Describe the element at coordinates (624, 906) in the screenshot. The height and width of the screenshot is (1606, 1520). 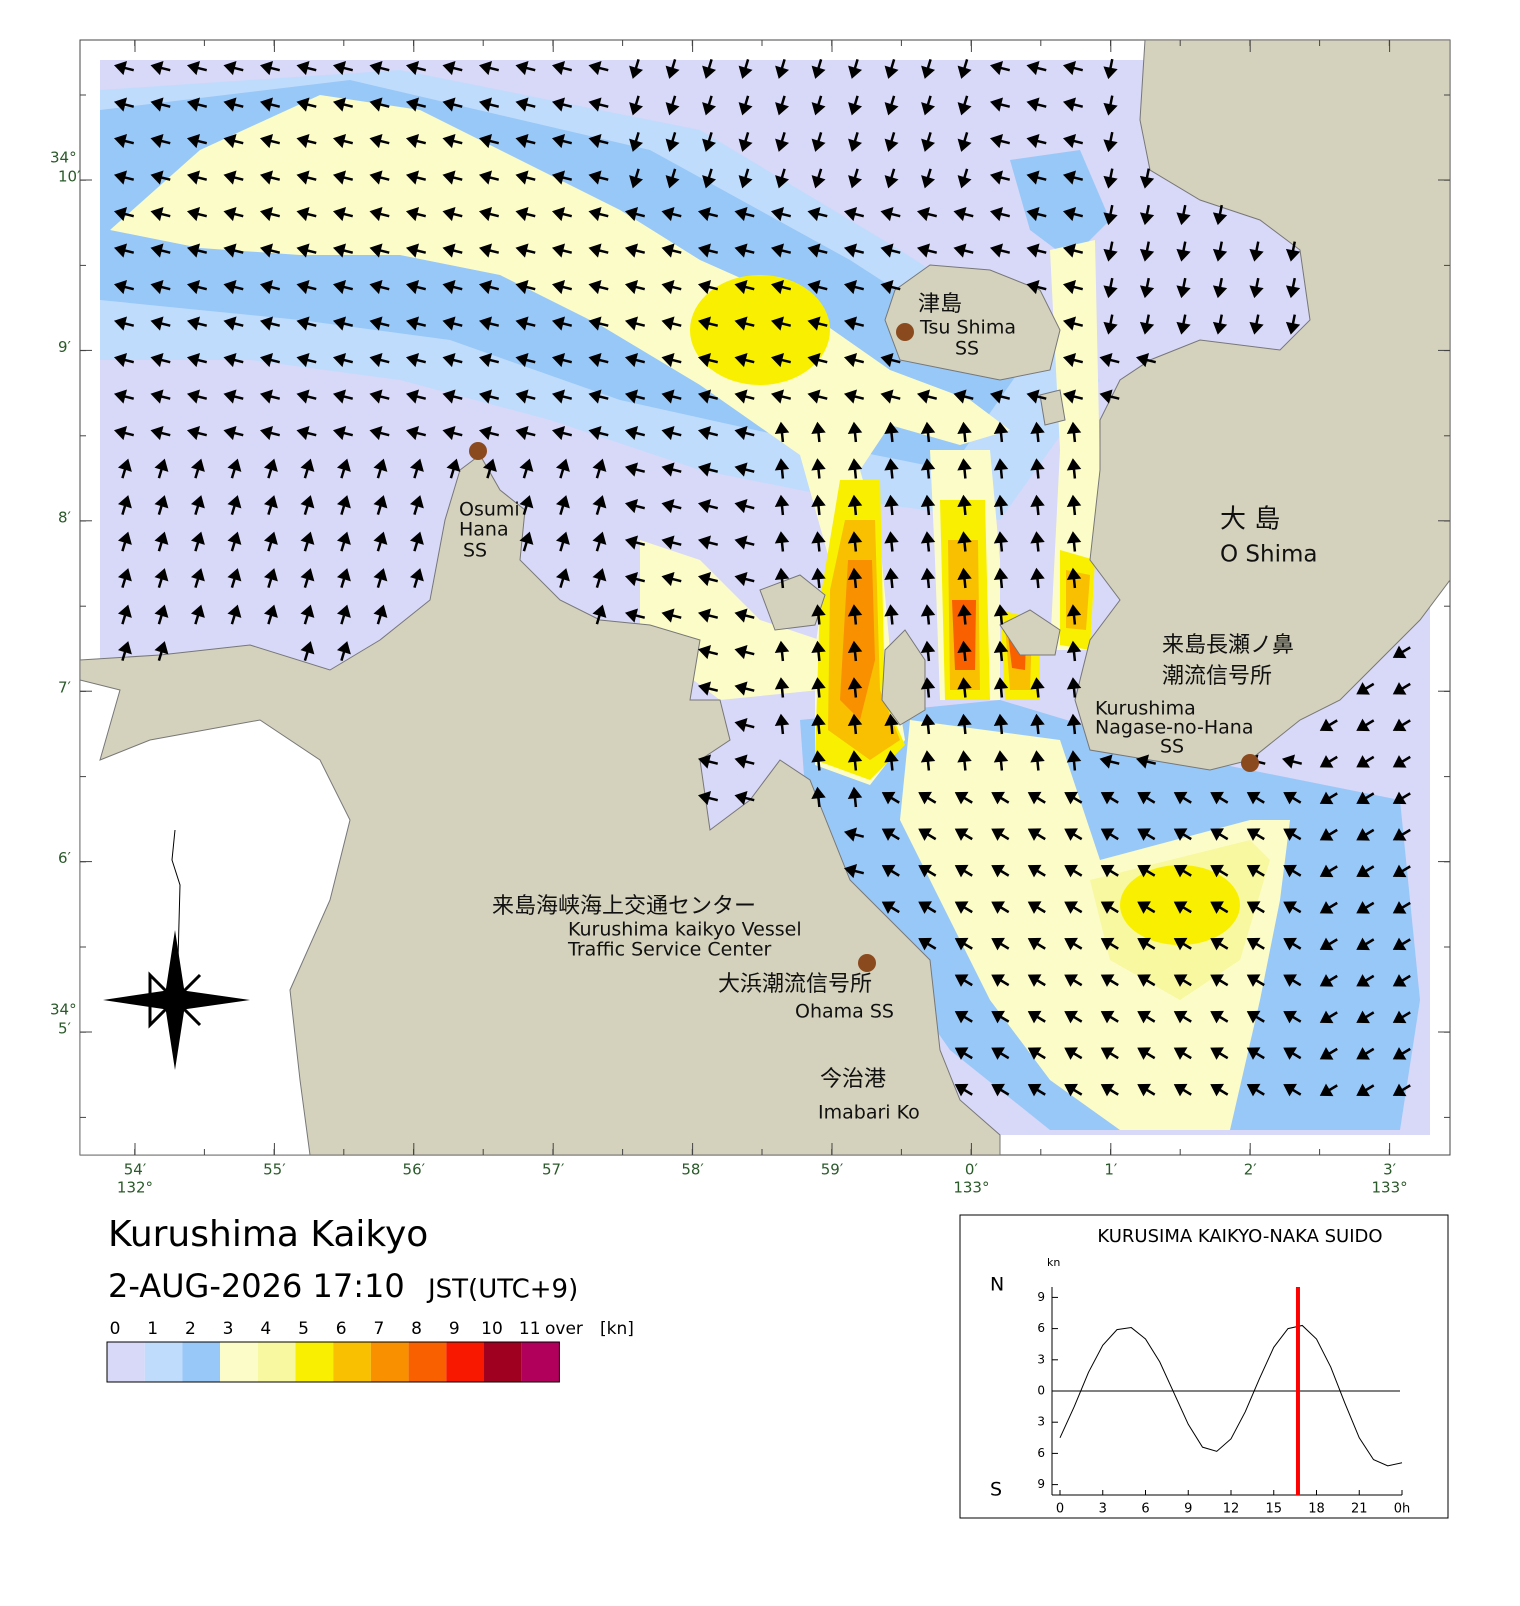
I see `place-label: 来島海峡海上交通センター` at that location.